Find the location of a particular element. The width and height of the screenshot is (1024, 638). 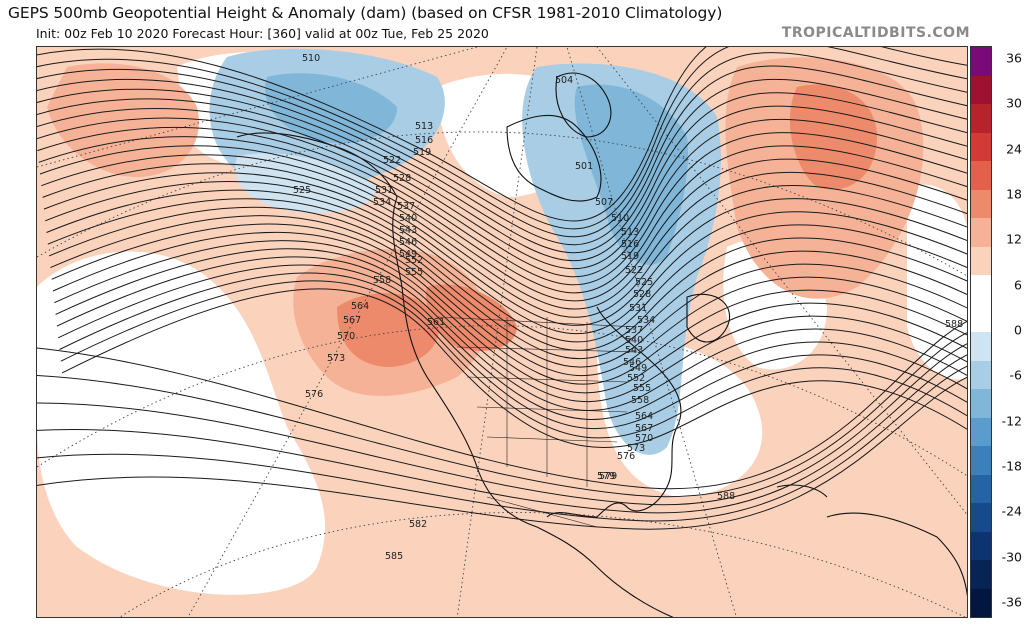

newfoundland is located at coordinates (708, 318).